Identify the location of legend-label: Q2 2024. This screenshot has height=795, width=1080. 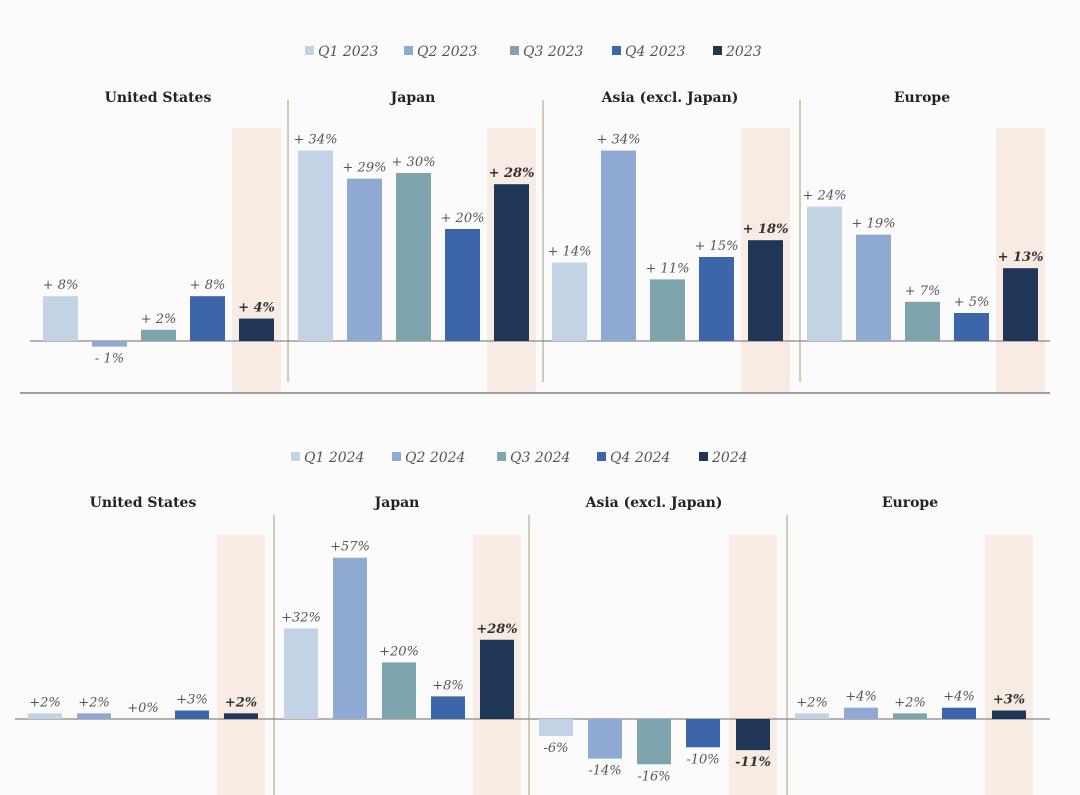
(435, 458).